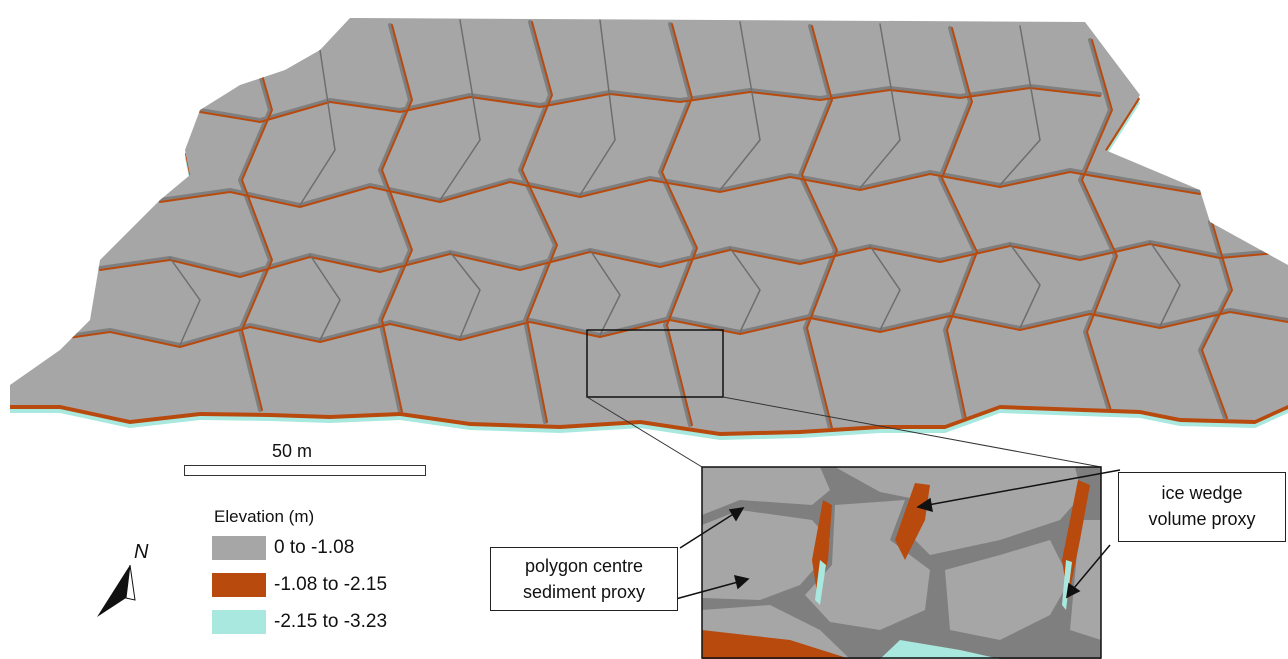  I want to click on legend-swatch-bottom, so click(239, 622).